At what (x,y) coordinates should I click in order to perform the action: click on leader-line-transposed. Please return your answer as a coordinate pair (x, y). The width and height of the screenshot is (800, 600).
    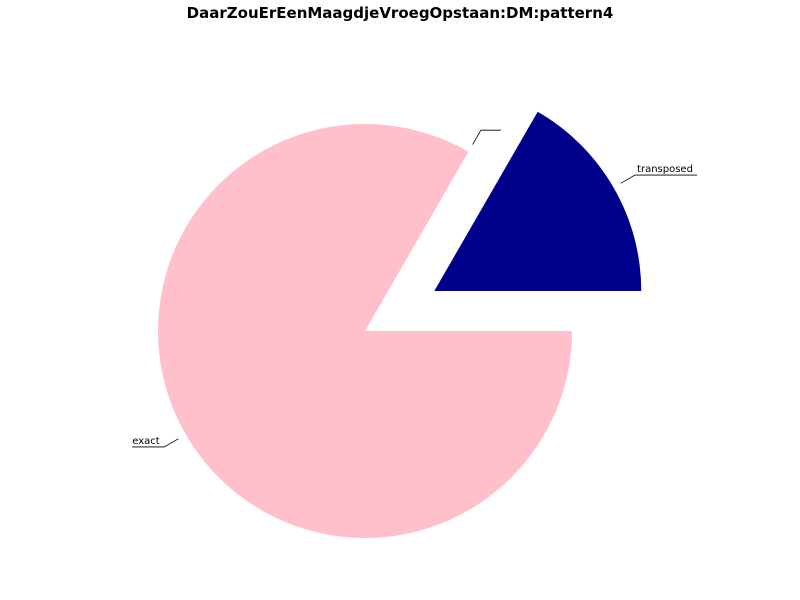
    Looking at the image, I should click on (659, 179).